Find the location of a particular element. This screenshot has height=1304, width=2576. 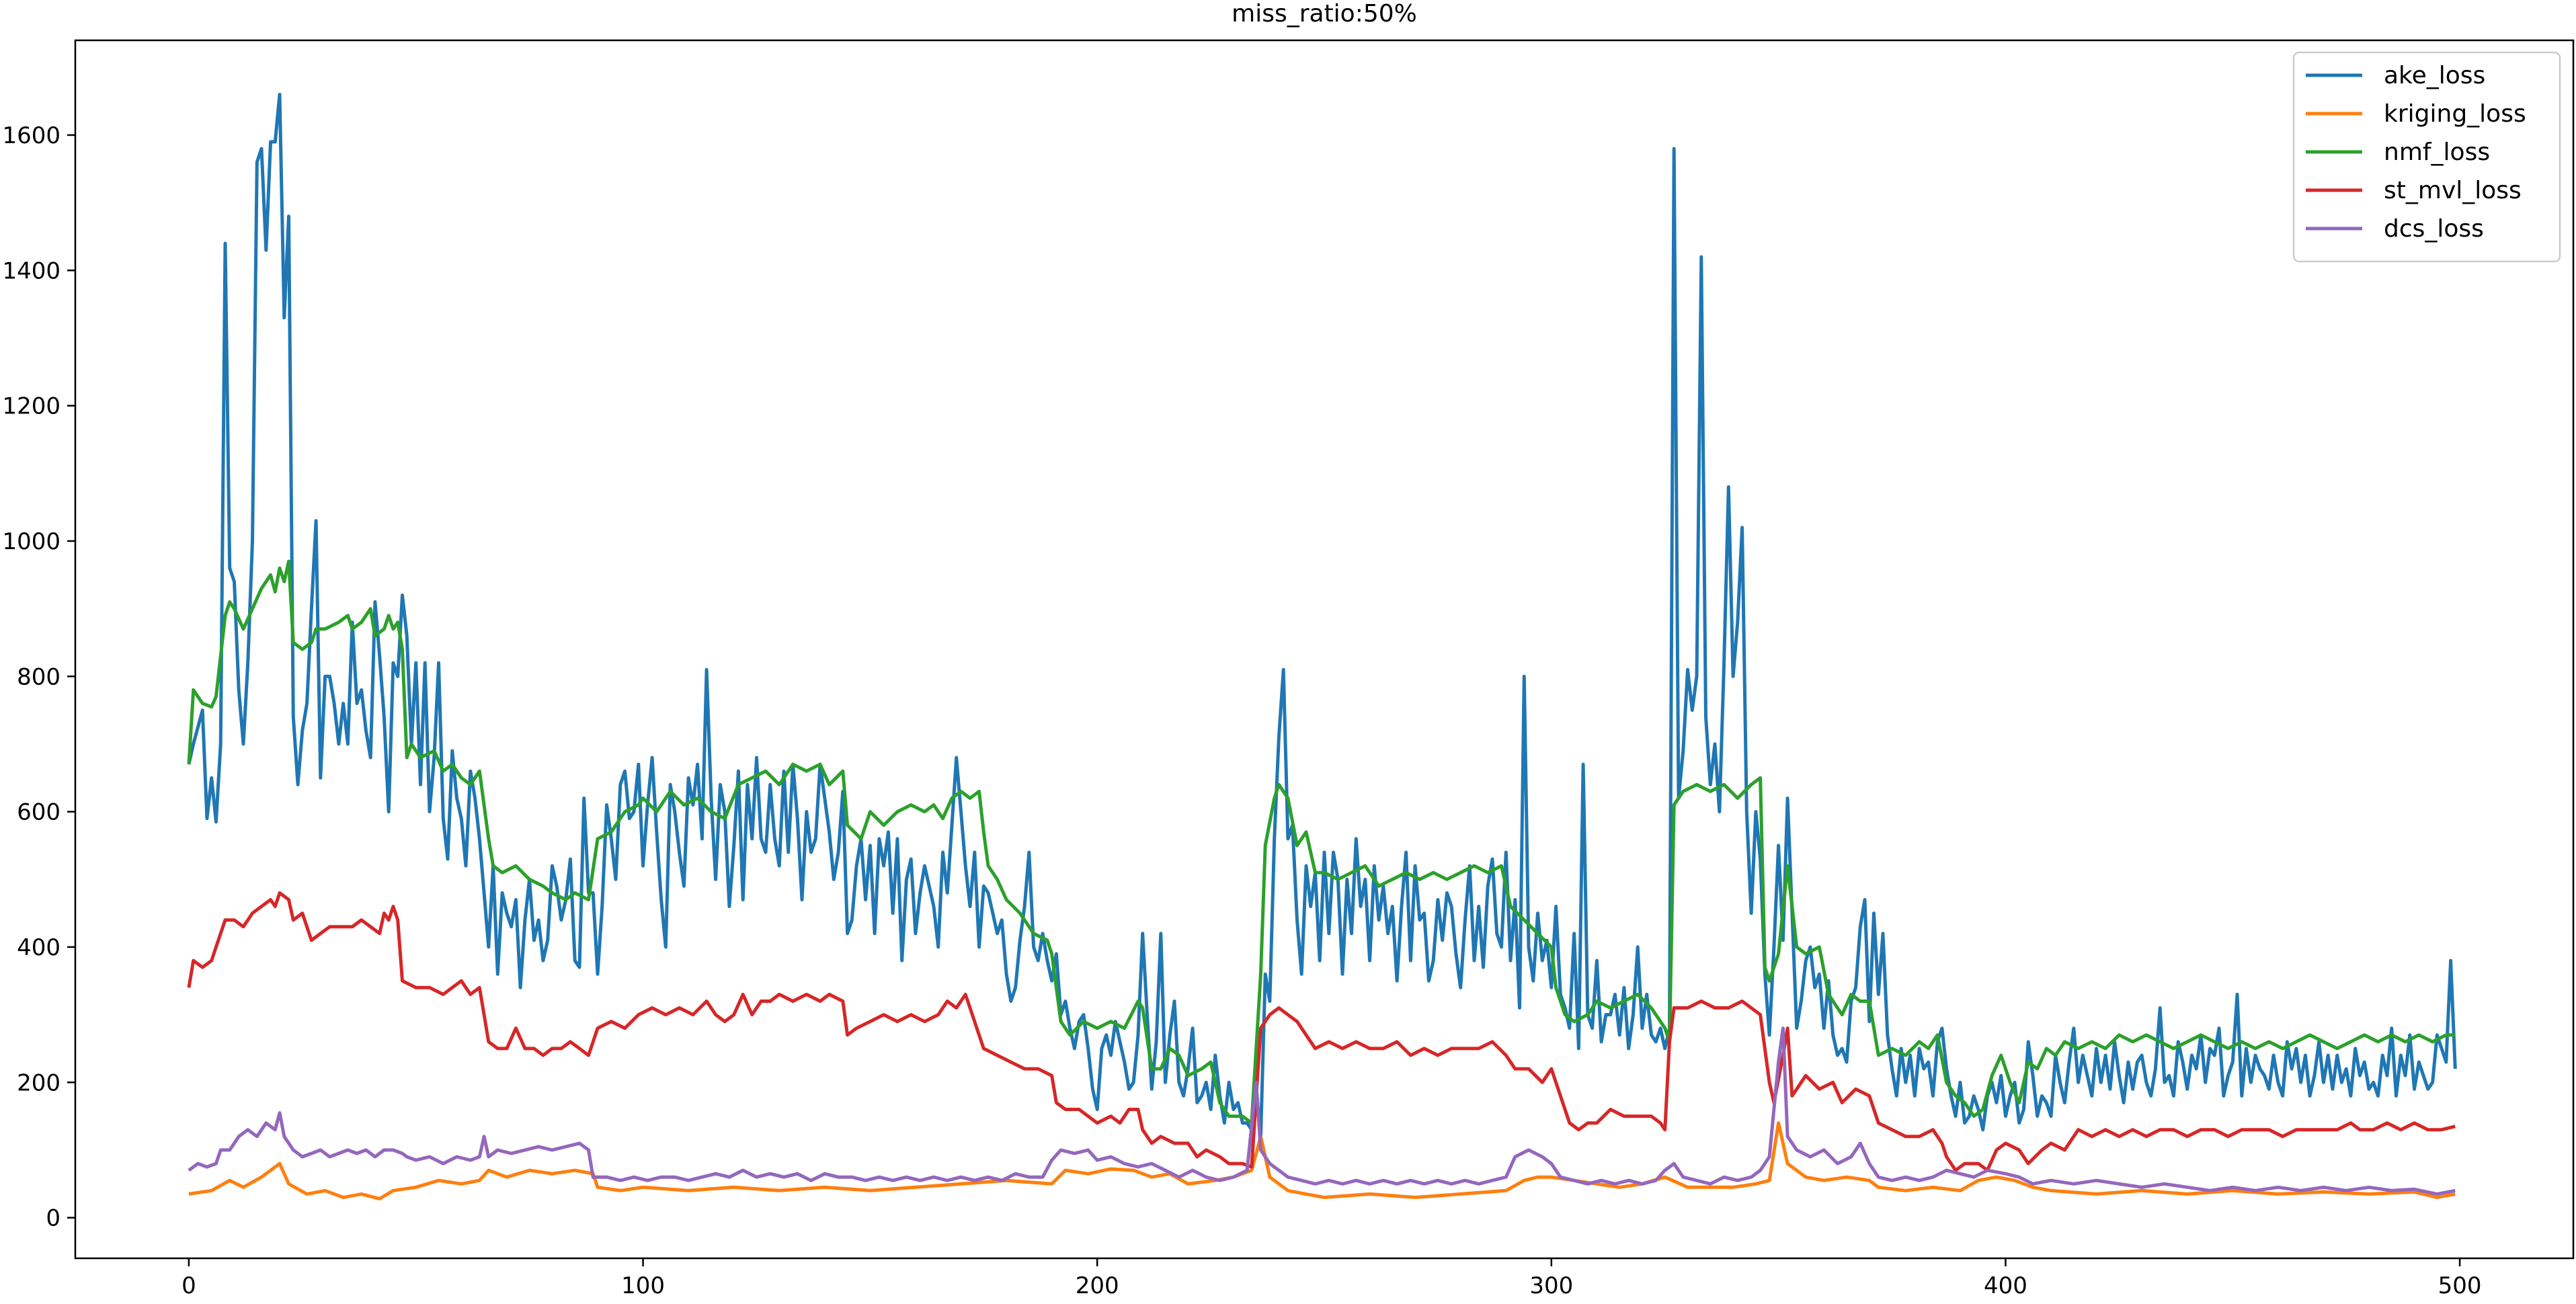

y-tick-label: 800 is located at coordinates (39, 677).